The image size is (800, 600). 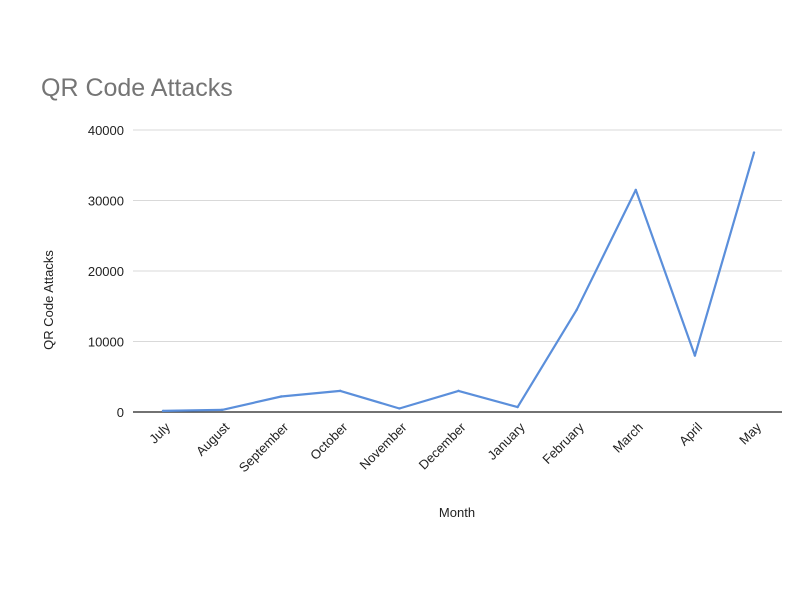 What do you see at coordinates (106, 201) in the screenshot?
I see `y-tick-label: 30000` at bounding box center [106, 201].